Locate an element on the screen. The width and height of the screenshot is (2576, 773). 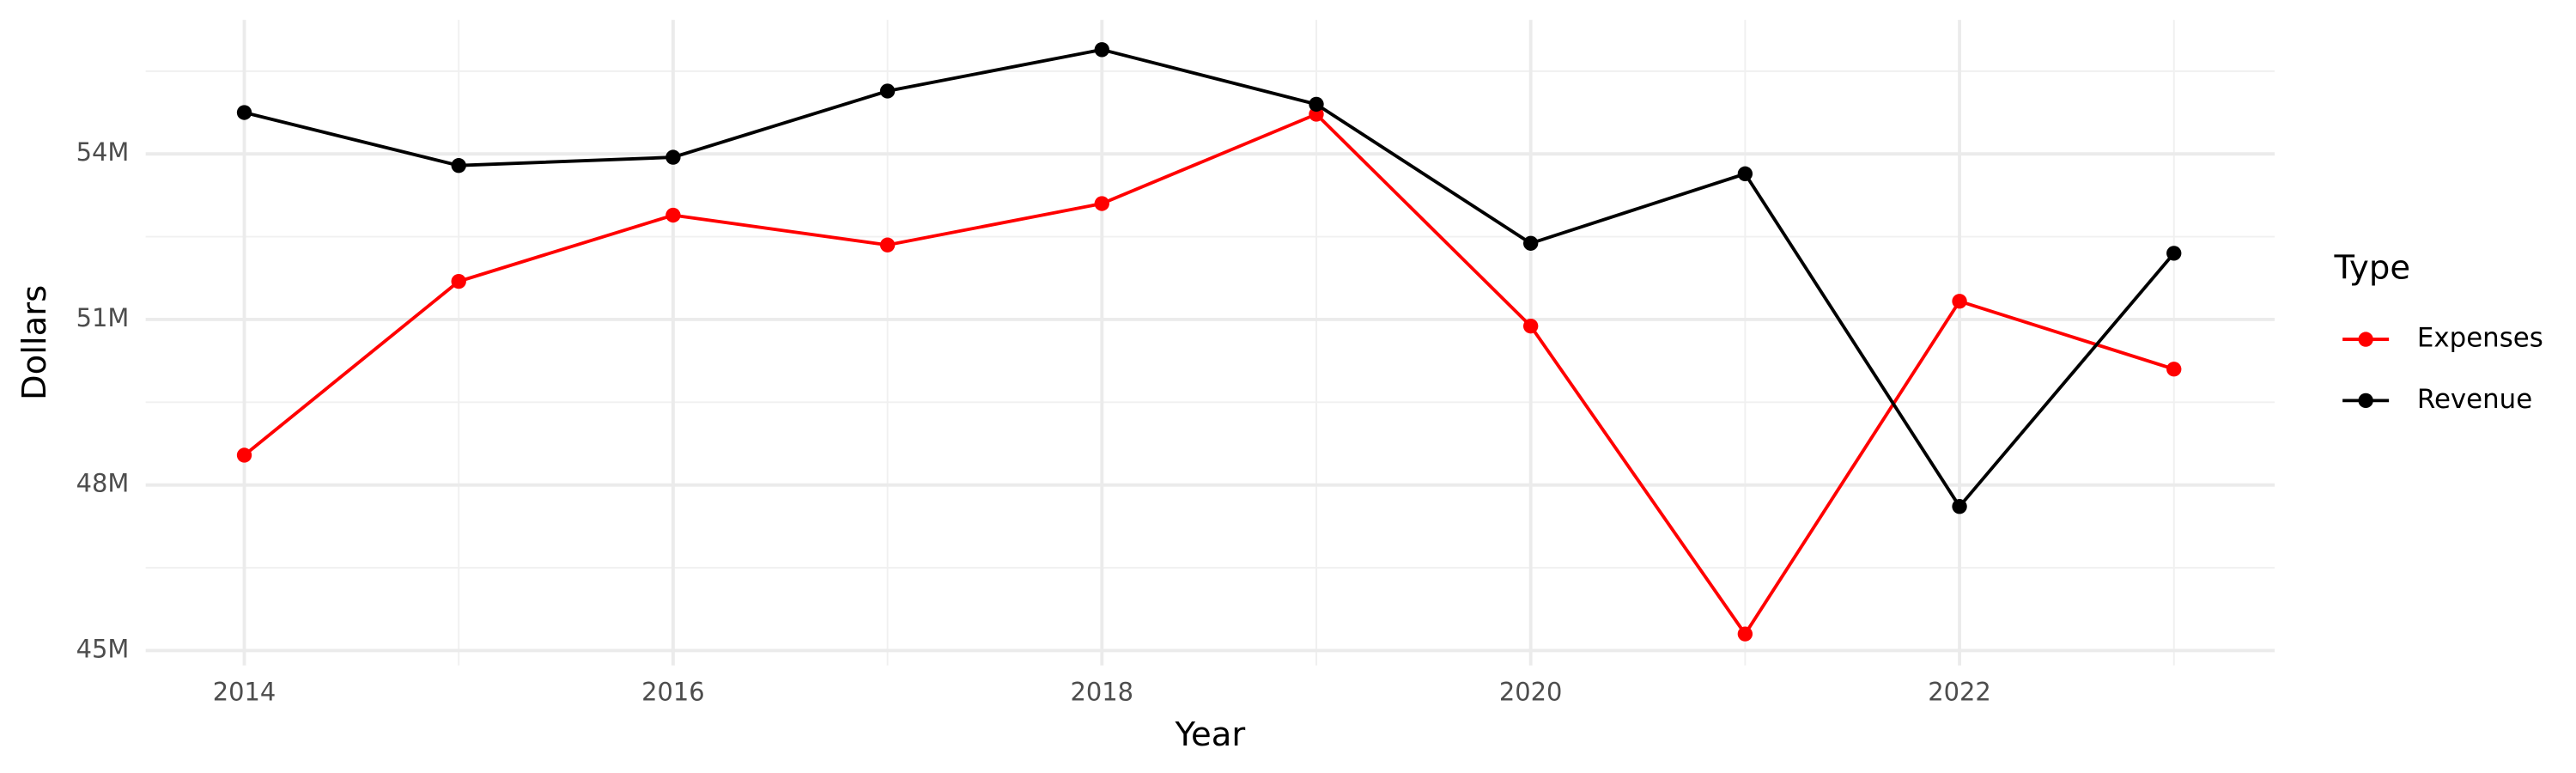
x-tick-label: 2020 is located at coordinates (1531, 691).